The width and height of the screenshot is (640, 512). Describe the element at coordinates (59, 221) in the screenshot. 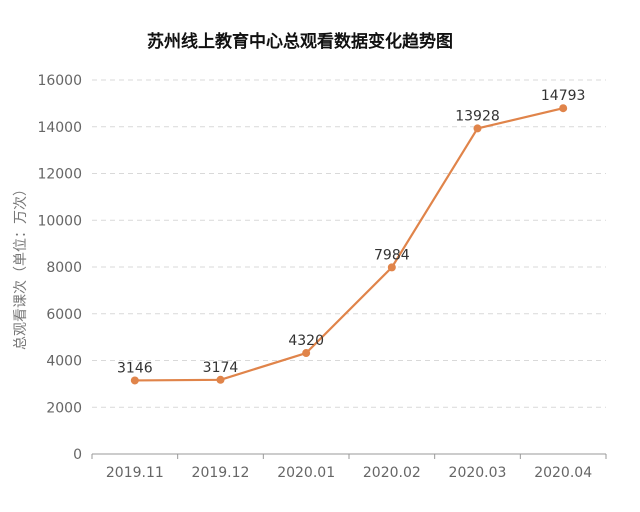

I see `y-tick-label: 10000` at that location.